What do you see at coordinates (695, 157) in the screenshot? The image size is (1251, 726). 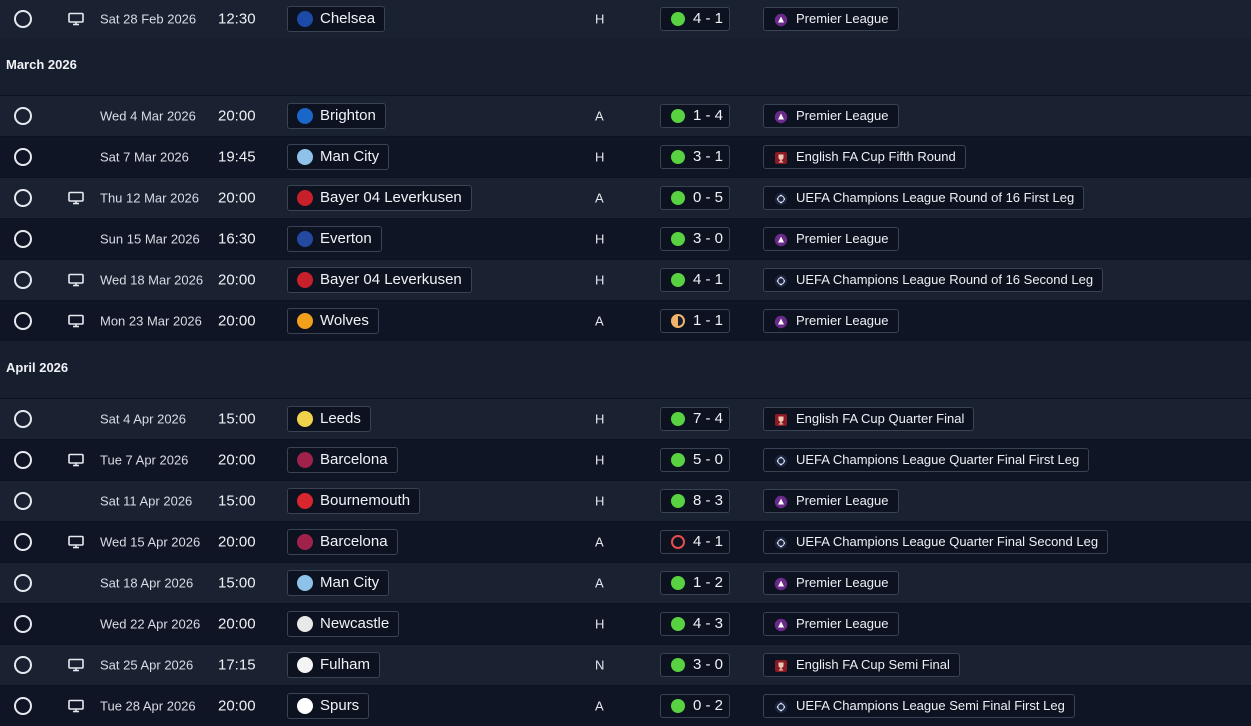 I see `result-button: 3 - 1` at bounding box center [695, 157].